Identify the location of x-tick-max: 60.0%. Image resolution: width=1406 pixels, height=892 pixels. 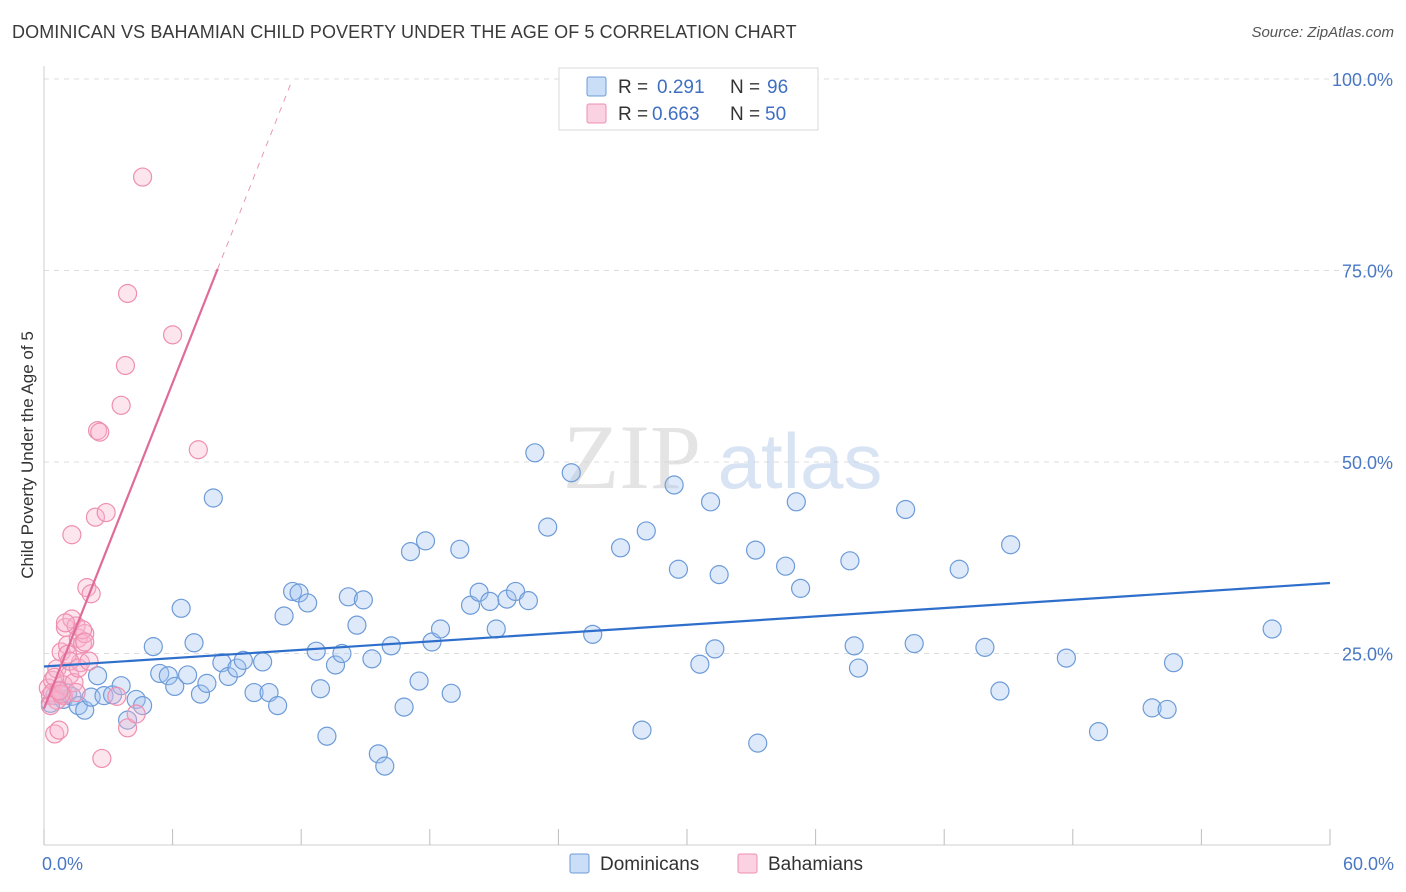
(1368, 864).